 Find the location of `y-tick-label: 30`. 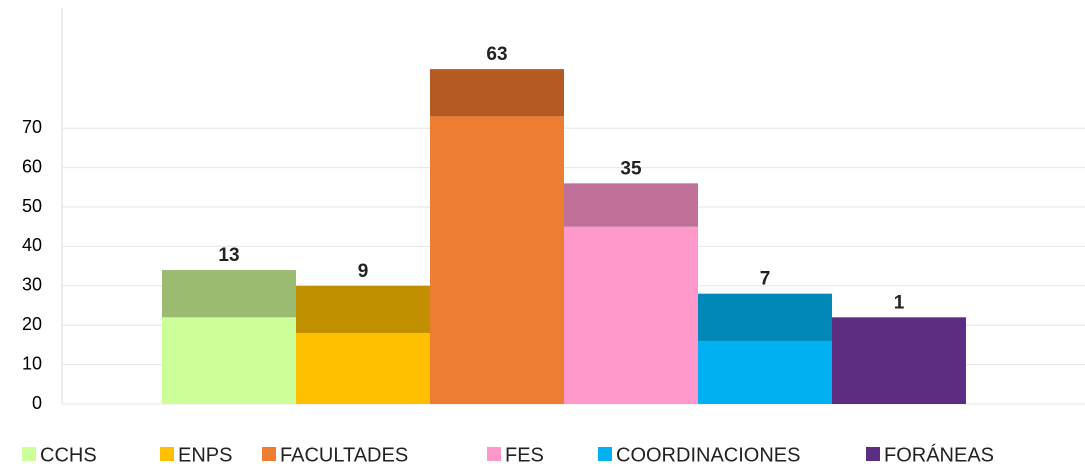

y-tick-label: 30 is located at coordinates (32, 285).